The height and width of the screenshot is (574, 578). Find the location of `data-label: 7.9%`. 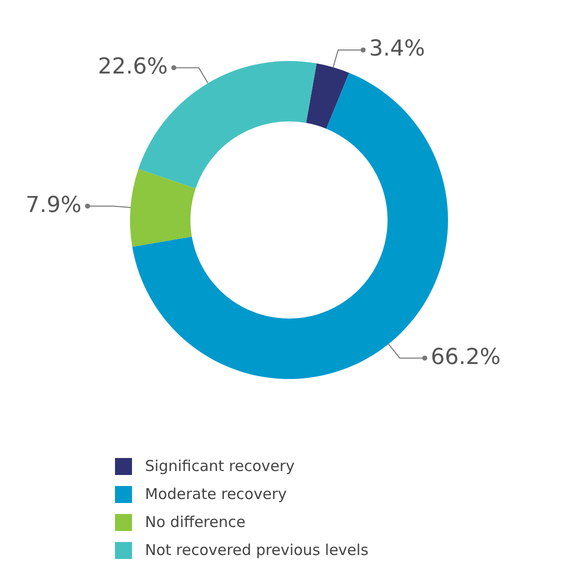

data-label: 7.9% is located at coordinates (54, 205).